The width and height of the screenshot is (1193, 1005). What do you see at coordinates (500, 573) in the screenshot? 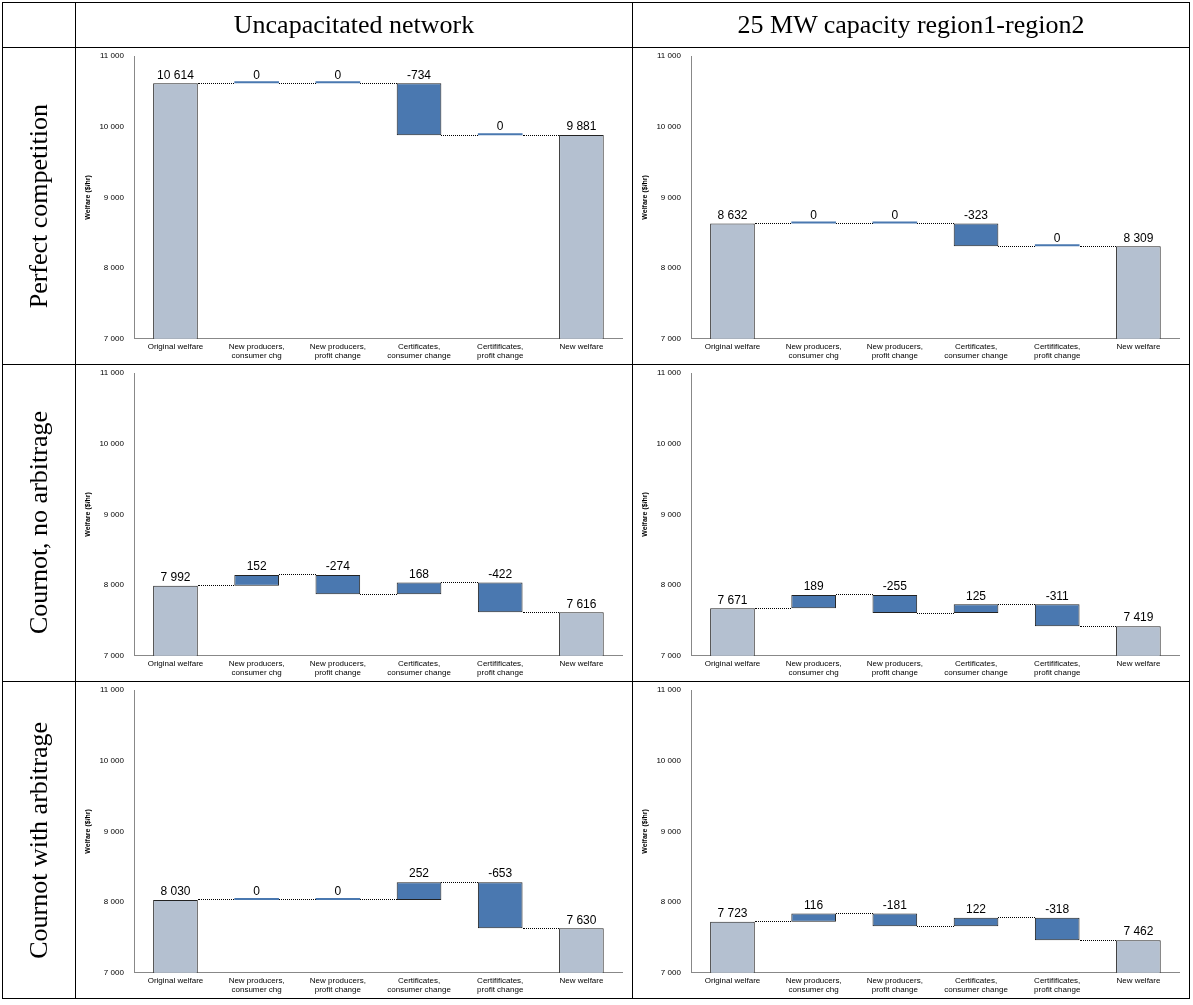
I see `data-label: -422` at bounding box center [500, 573].